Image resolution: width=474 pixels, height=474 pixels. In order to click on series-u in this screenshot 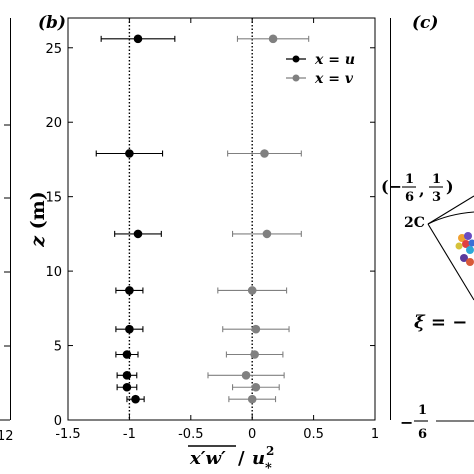, I will do `click(135, 219)`.